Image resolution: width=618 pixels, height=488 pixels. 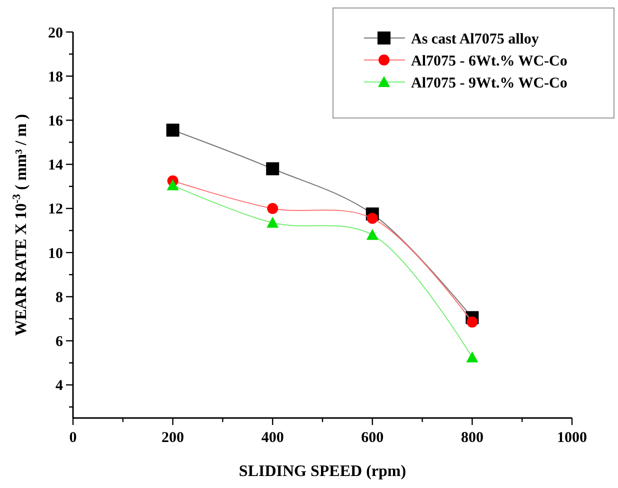 I want to click on y-tick-label: 12, so click(x=55, y=210).